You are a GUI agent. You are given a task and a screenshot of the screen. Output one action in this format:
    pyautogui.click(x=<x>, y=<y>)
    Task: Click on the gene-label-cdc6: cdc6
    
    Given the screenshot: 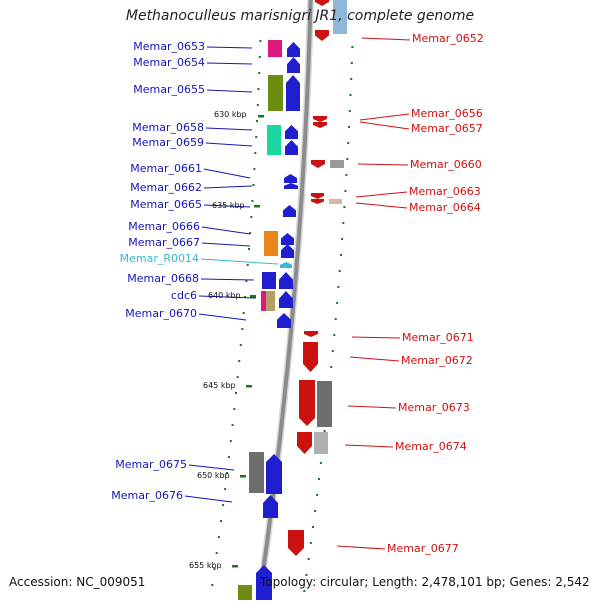 What is the action you would take?
    pyautogui.click(x=183, y=295)
    